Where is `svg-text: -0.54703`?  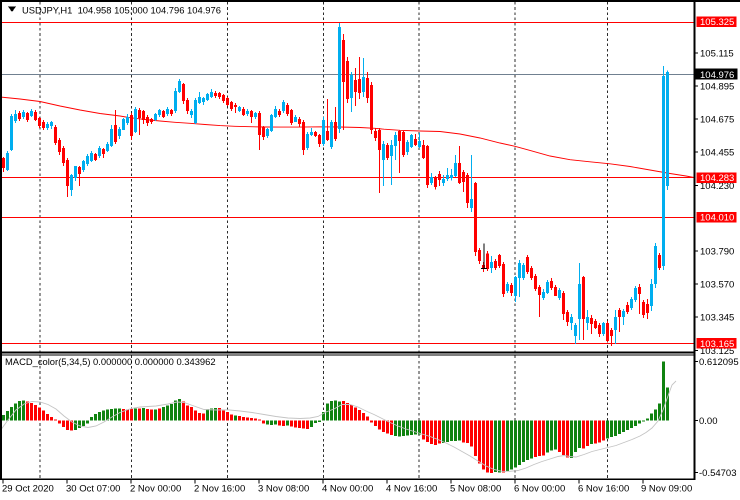 svg-text: -0.54703 is located at coordinates (718, 473).